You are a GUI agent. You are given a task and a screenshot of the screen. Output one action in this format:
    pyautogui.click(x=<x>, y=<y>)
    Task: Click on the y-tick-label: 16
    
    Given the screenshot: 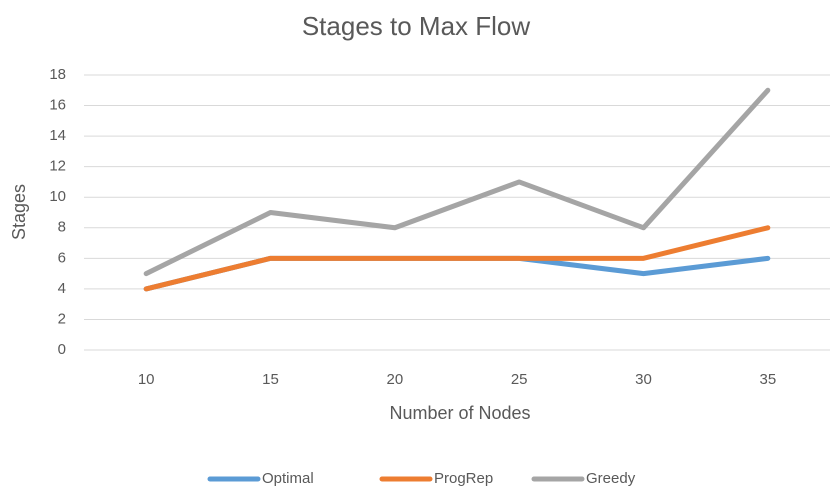 What is the action you would take?
    pyautogui.click(x=57, y=105)
    